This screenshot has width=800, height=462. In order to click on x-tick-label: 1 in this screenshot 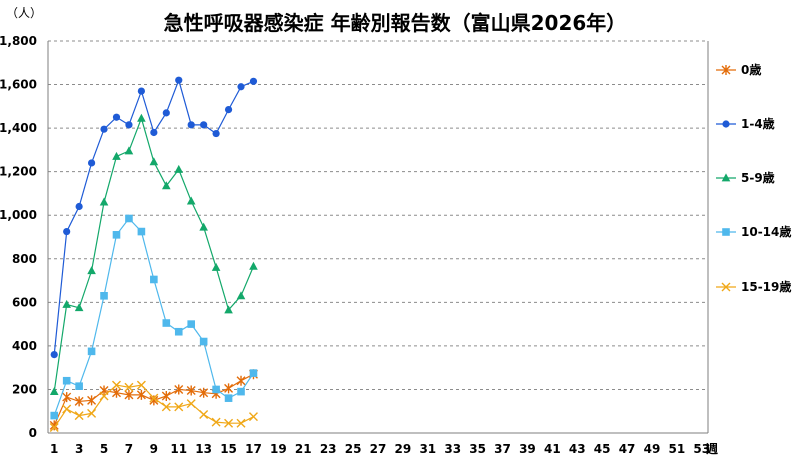, I will do `click(54, 449)`.